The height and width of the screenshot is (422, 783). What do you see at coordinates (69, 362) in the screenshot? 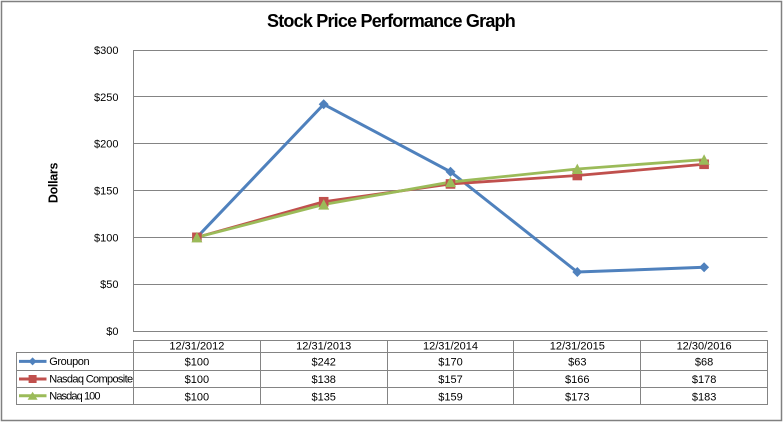
I see `svg-text: Groupon` at bounding box center [69, 362].